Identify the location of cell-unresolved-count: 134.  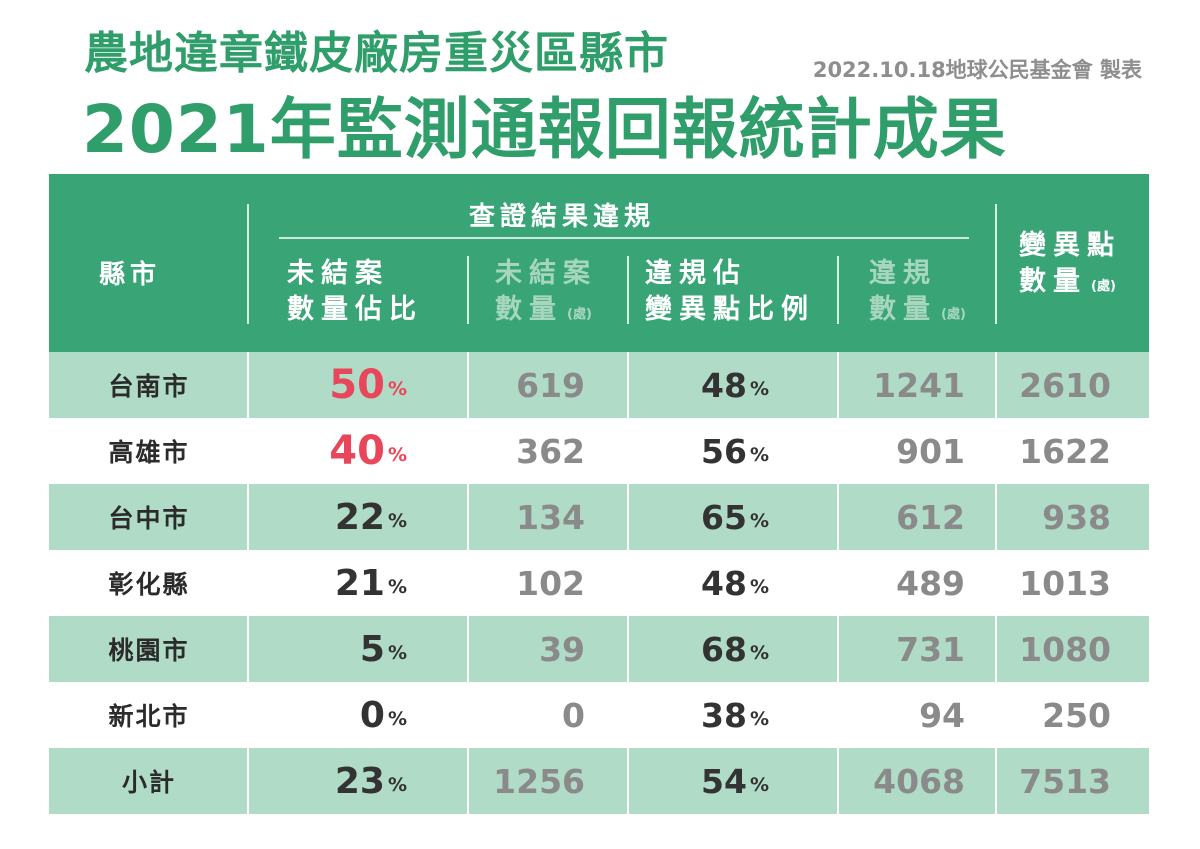
(550, 517).